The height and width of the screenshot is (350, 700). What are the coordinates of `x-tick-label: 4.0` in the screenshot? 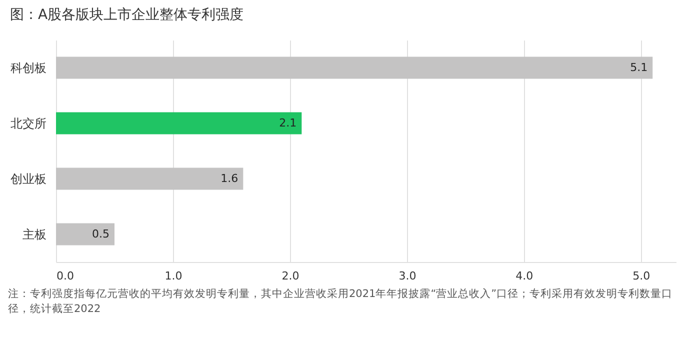 It's located at (525, 276).